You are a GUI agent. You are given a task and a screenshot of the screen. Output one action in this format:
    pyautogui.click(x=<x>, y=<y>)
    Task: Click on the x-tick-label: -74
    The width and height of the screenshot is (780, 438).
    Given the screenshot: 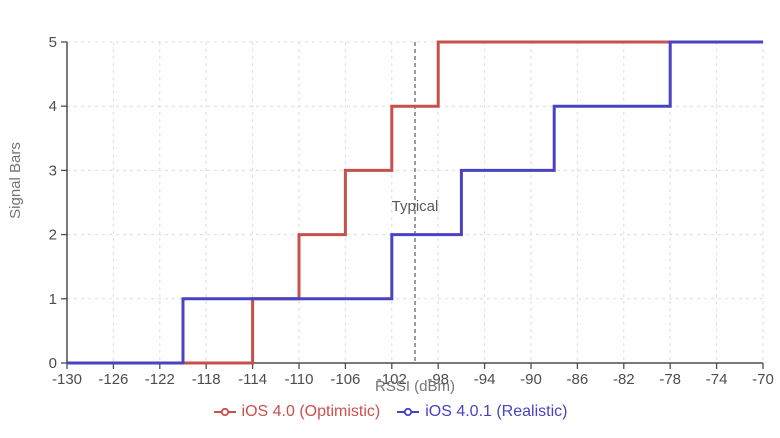 What is the action you would take?
    pyautogui.click(x=717, y=379)
    